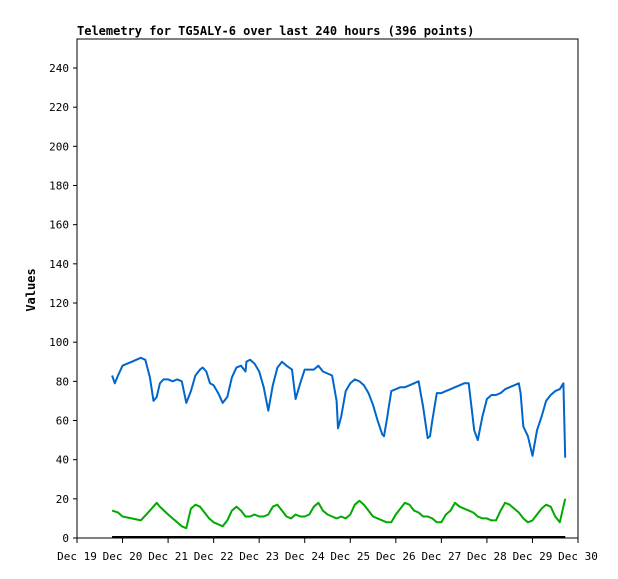  What do you see at coordinates (441, 556) in the screenshot?
I see `x-tick-label: Dec 27` at bounding box center [441, 556].